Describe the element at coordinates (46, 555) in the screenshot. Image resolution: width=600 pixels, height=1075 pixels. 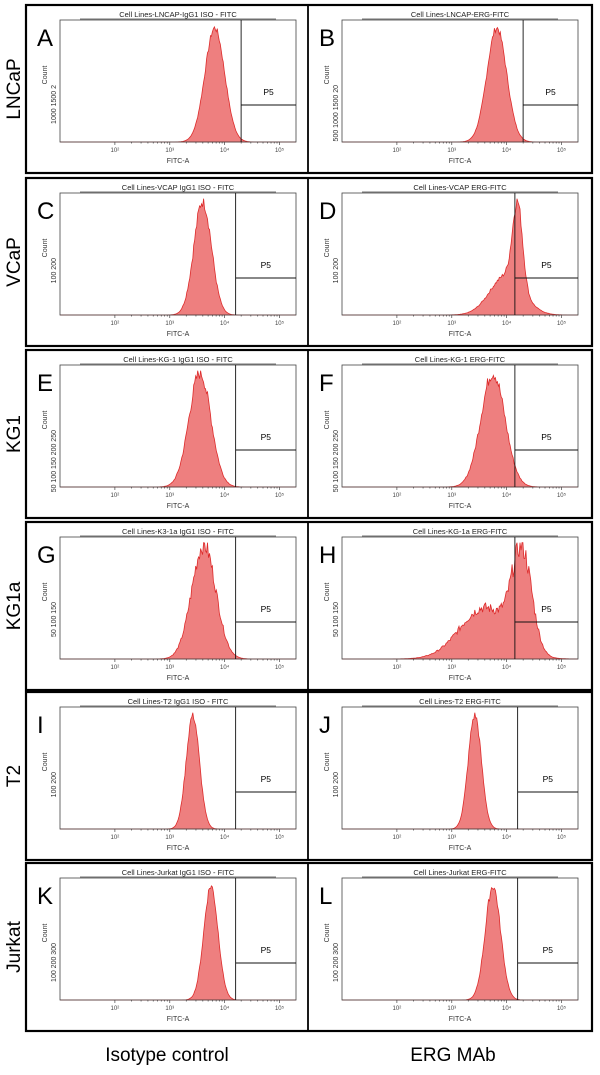
I see `panel-letter: G` at that location.